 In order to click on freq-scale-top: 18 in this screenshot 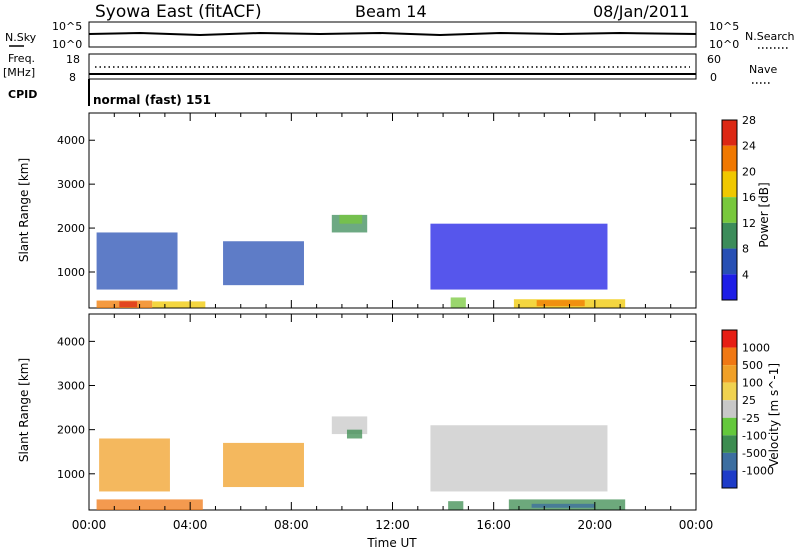, I will do `click(73, 59)`.